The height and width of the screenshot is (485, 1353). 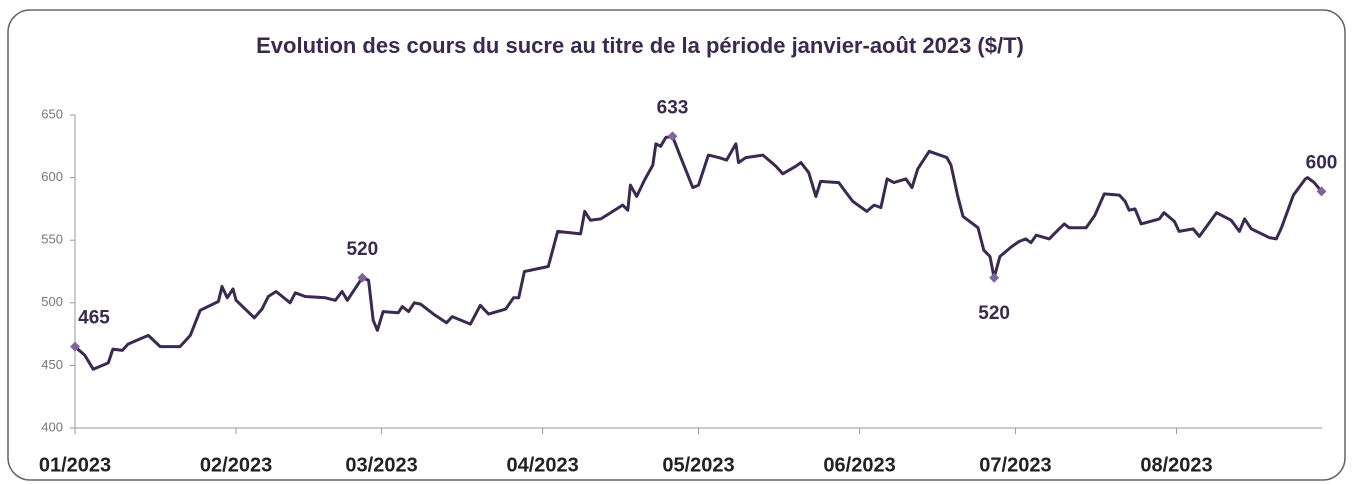 What do you see at coordinates (52, 301) in the screenshot?
I see `y-tick-label: 500` at bounding box center [52, 301].